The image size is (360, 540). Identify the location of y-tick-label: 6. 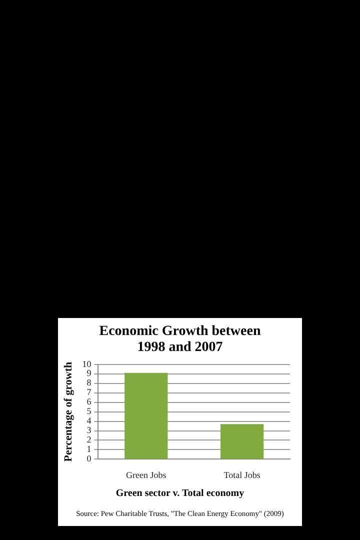
(89, 401).